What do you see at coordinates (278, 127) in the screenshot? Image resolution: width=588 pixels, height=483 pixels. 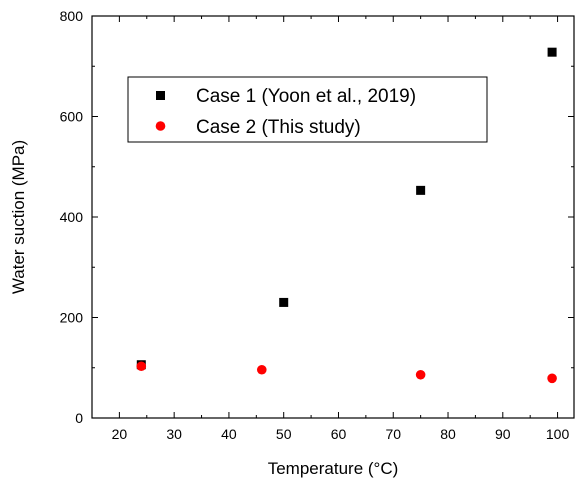 I see `legend-label-case-2: Case 2 (This study)` at bounding box center [278, 127].